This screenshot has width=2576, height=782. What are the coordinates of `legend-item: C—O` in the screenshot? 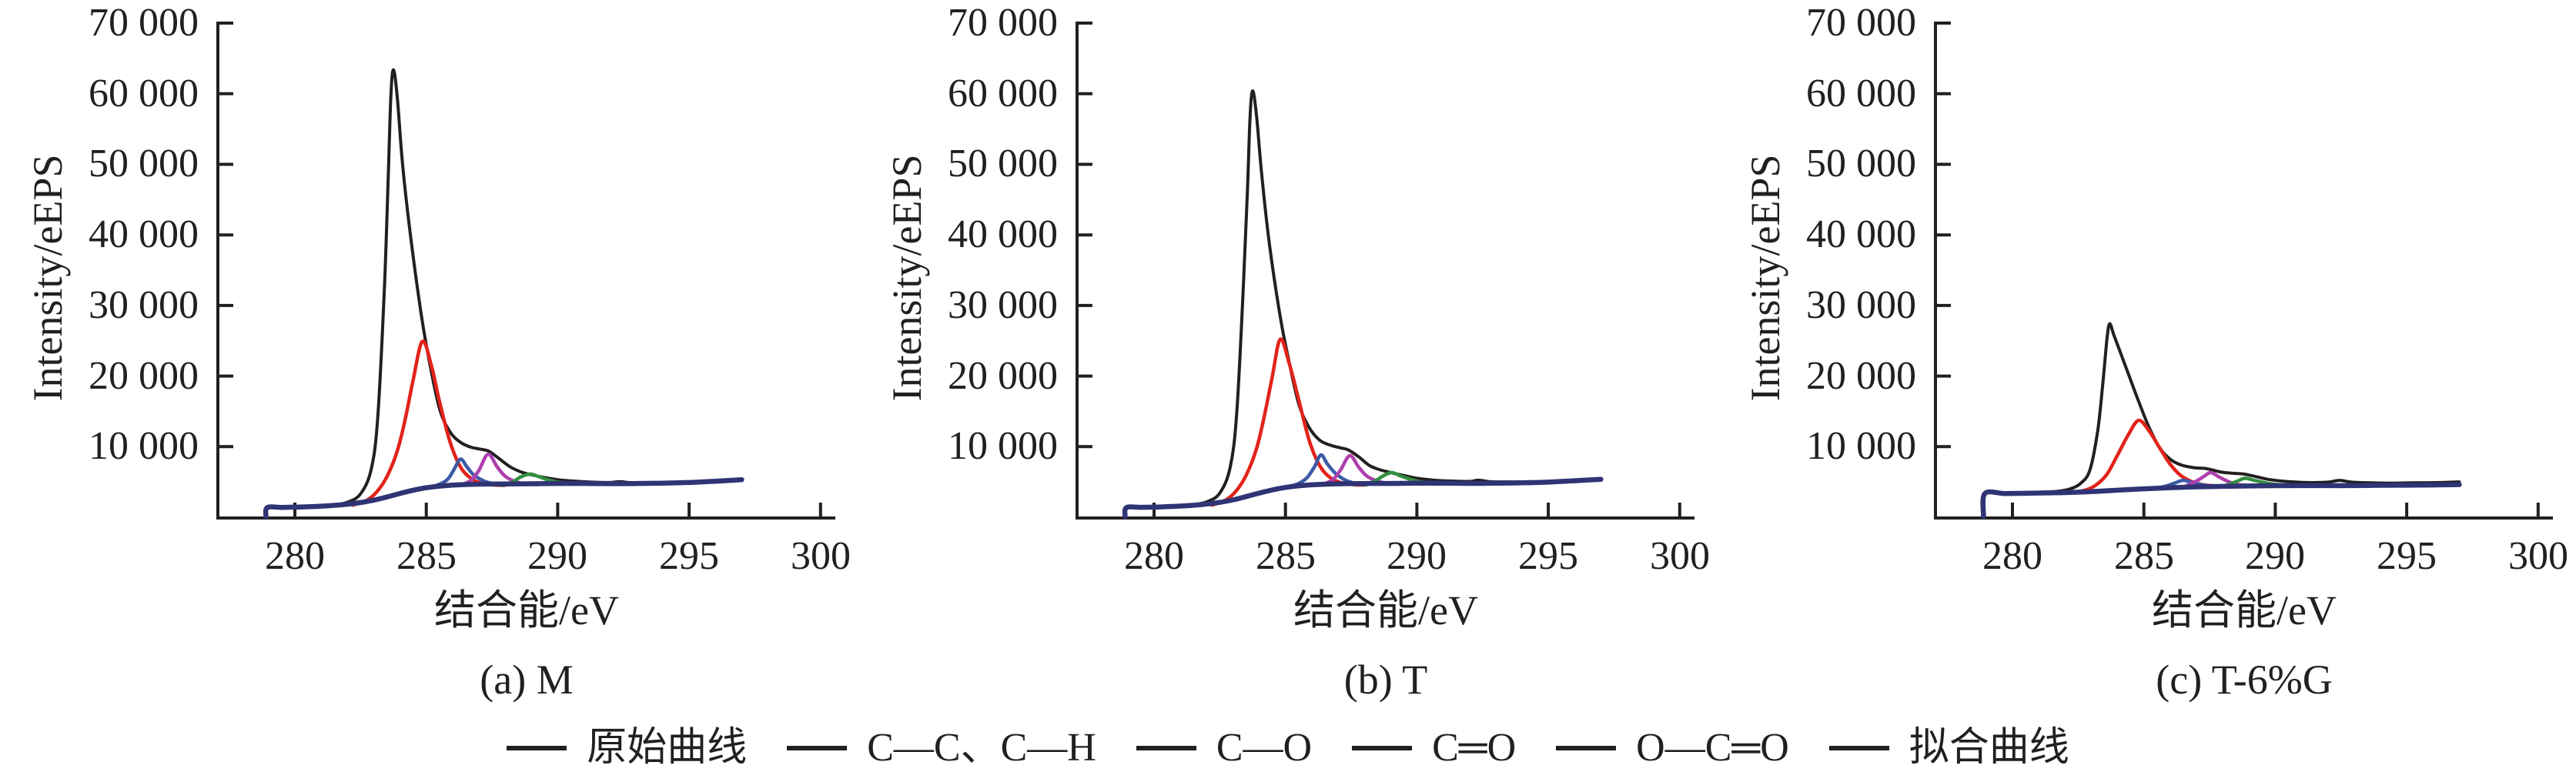 It's located at (1224, 748).